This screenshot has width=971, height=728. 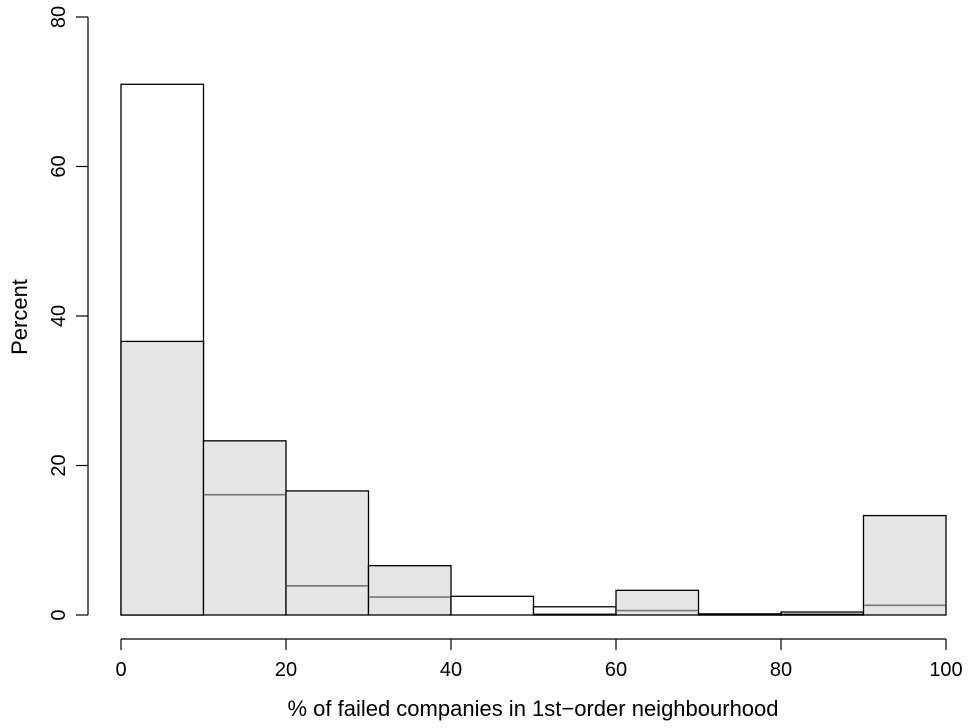 I want to click on y-axis-title: Percent, so click(x=19, y=317).